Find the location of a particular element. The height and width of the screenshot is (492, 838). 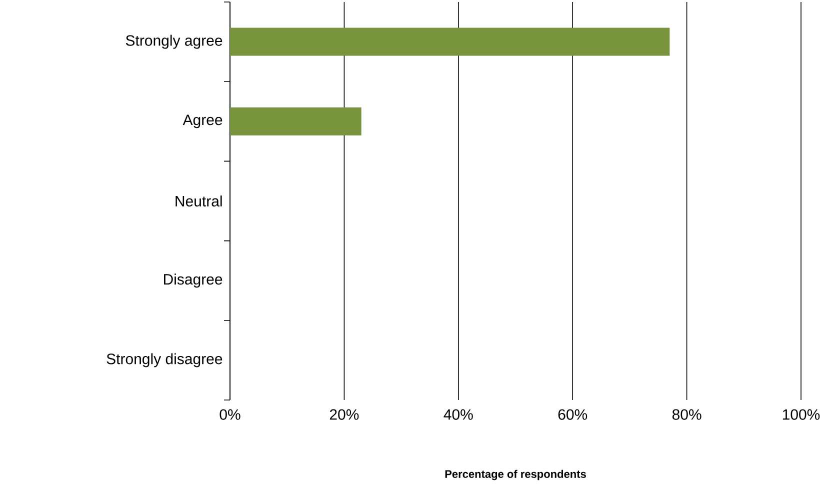

y-tick-label: Agree is located at coordinates (202, 121).